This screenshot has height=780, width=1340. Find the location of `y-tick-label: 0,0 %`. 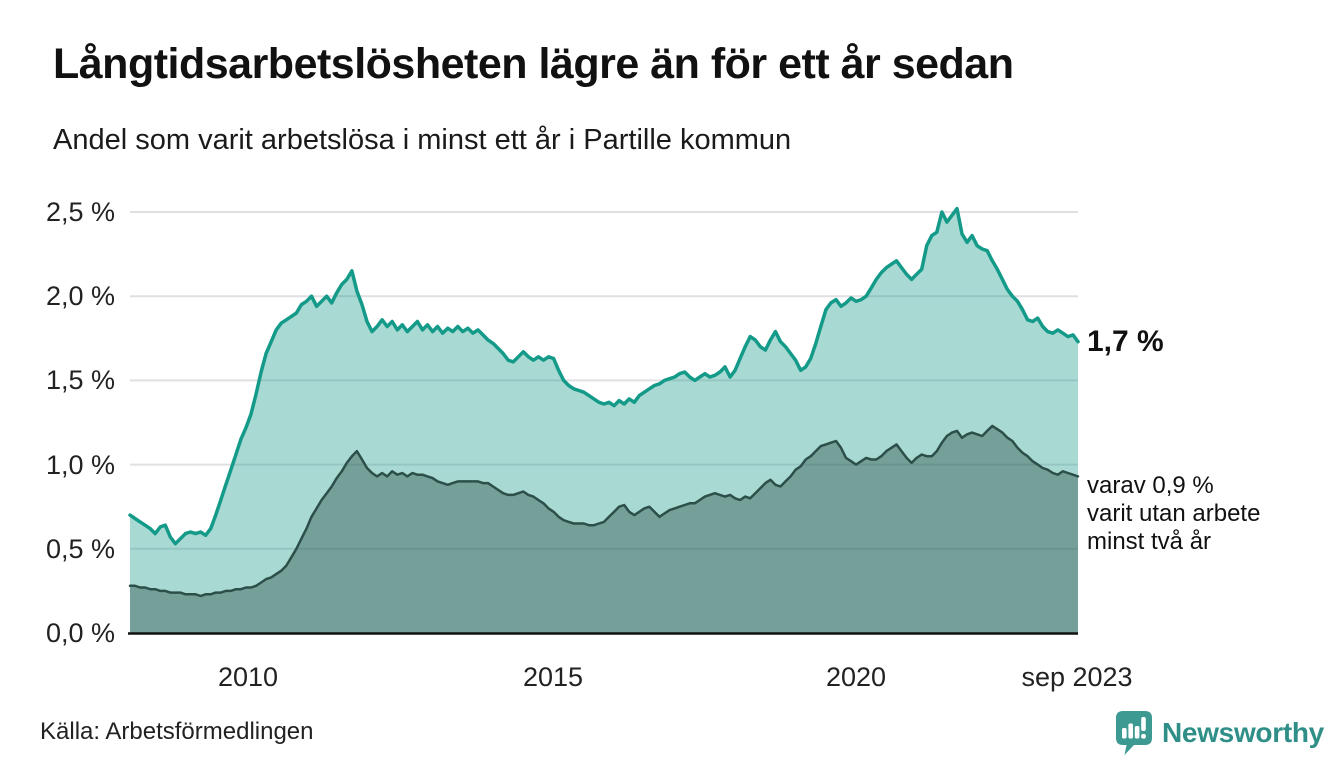

y-tick-label: 0,0 % is located at coordinates (80, 633).